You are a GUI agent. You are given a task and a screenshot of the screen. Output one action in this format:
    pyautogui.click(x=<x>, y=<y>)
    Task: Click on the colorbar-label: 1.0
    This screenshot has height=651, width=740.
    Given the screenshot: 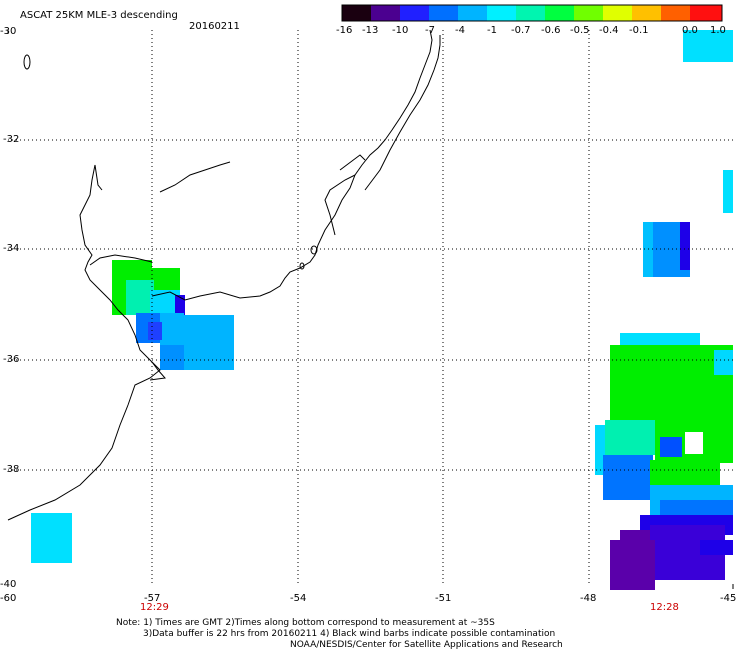 What is the action you would take?
    pyautogui.click(x=718, y=30)
    